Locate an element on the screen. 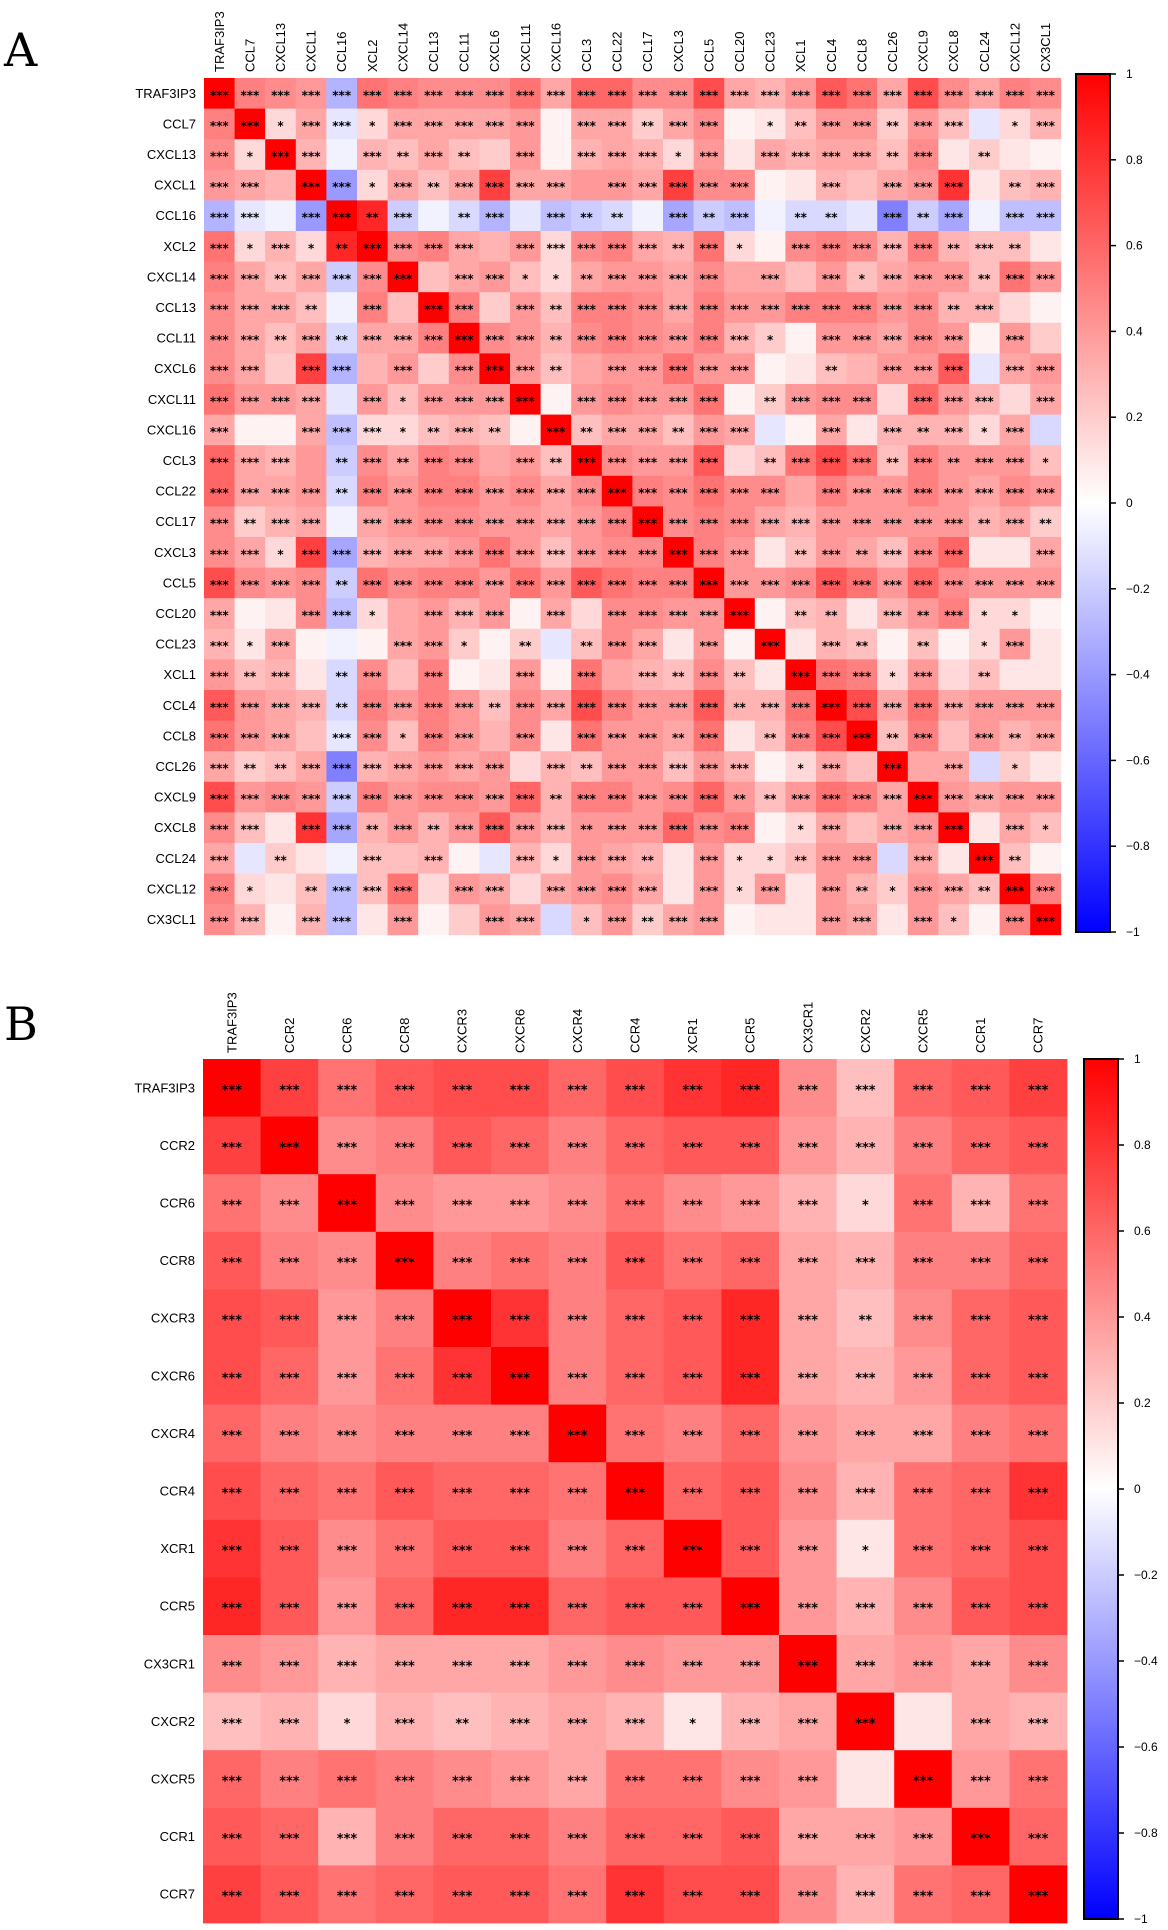 The height and width of the screenshot is (1930, 1168). row-label: XCR1 is located at coordinates (177, 1548).